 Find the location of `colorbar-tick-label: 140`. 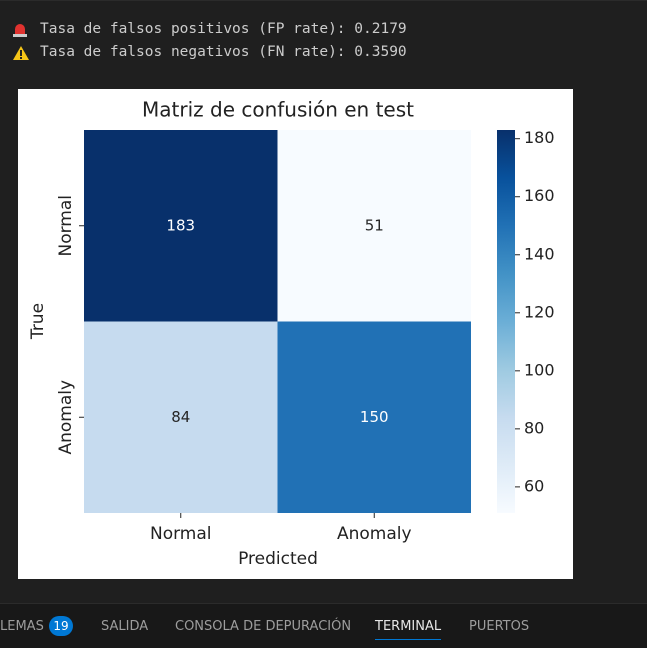

colorbar-tick-label: 140 is located at coordinates (539, 253).